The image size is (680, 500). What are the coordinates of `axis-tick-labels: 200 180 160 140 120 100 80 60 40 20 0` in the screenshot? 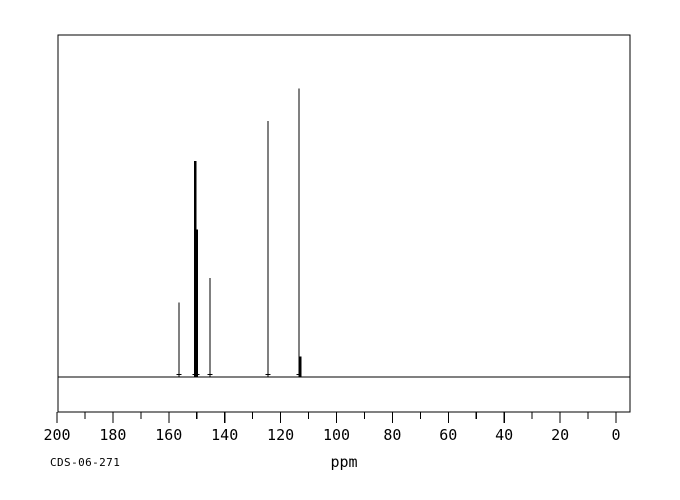 It's located at (331, 435).